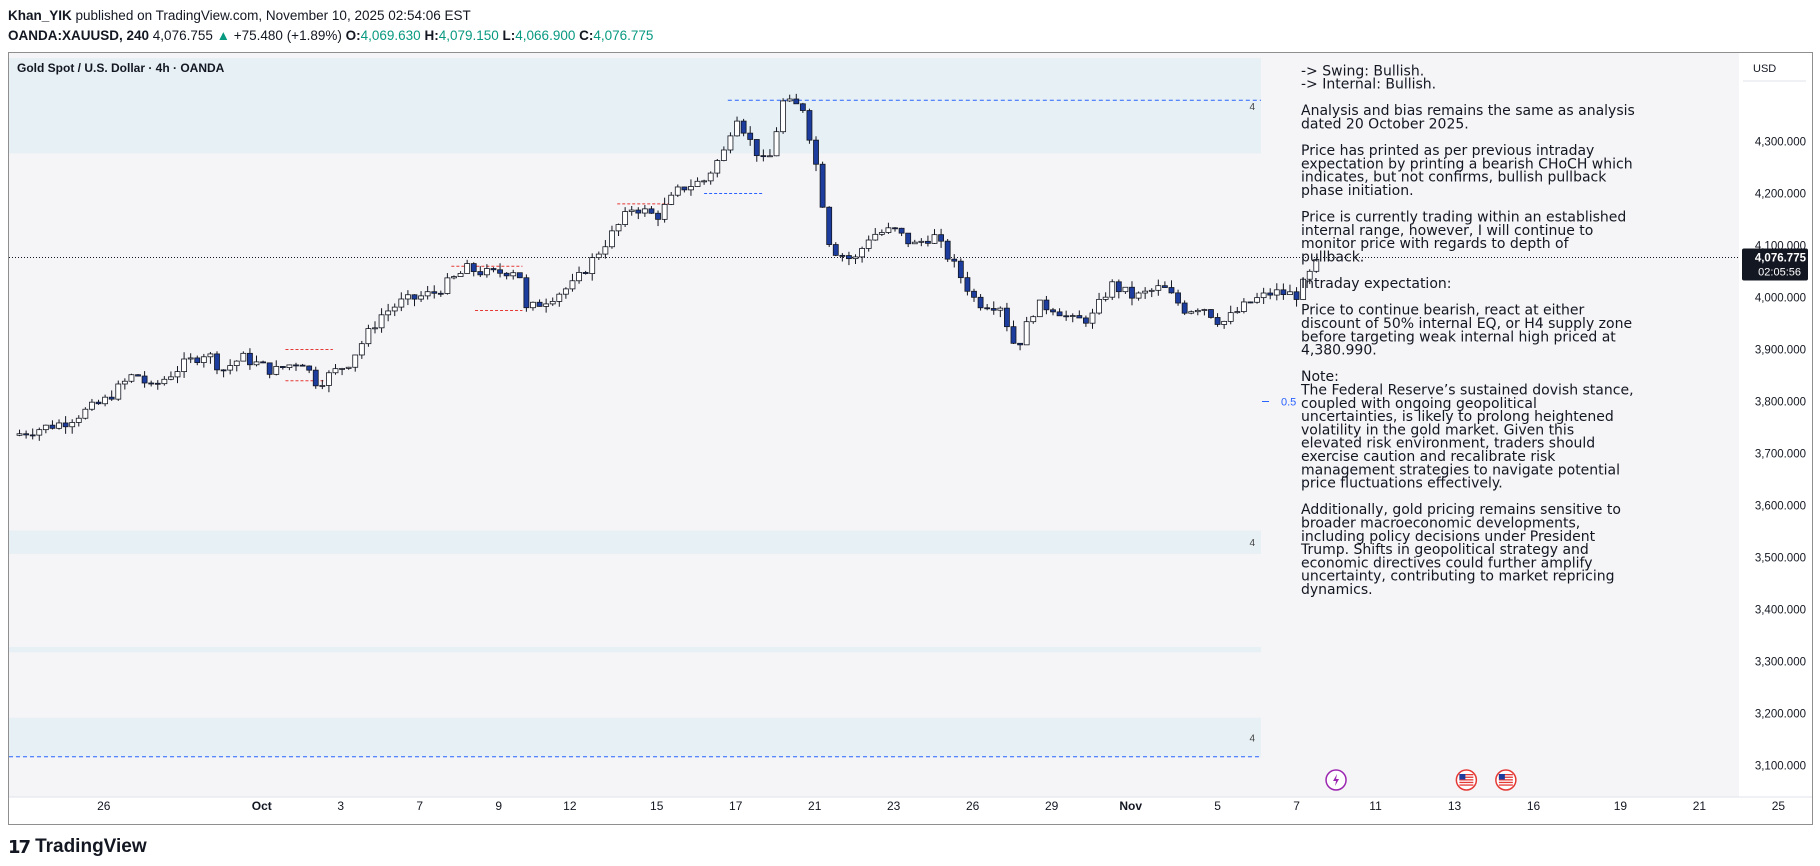 The width and height of the screenshot is (1820, 866). What do you see at coordinates (1337, 590) in the screenshot?
I see `annotation-line-39: dynamics.` at bounding box center [1337, 590].